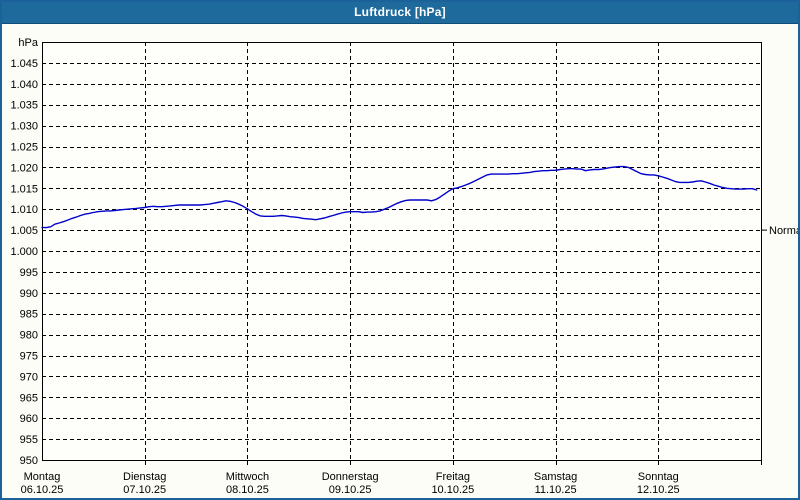 The width and height of the screenshot is (800, 500). I want to click on x-day-label: Mittwoch, so click(247, 477).